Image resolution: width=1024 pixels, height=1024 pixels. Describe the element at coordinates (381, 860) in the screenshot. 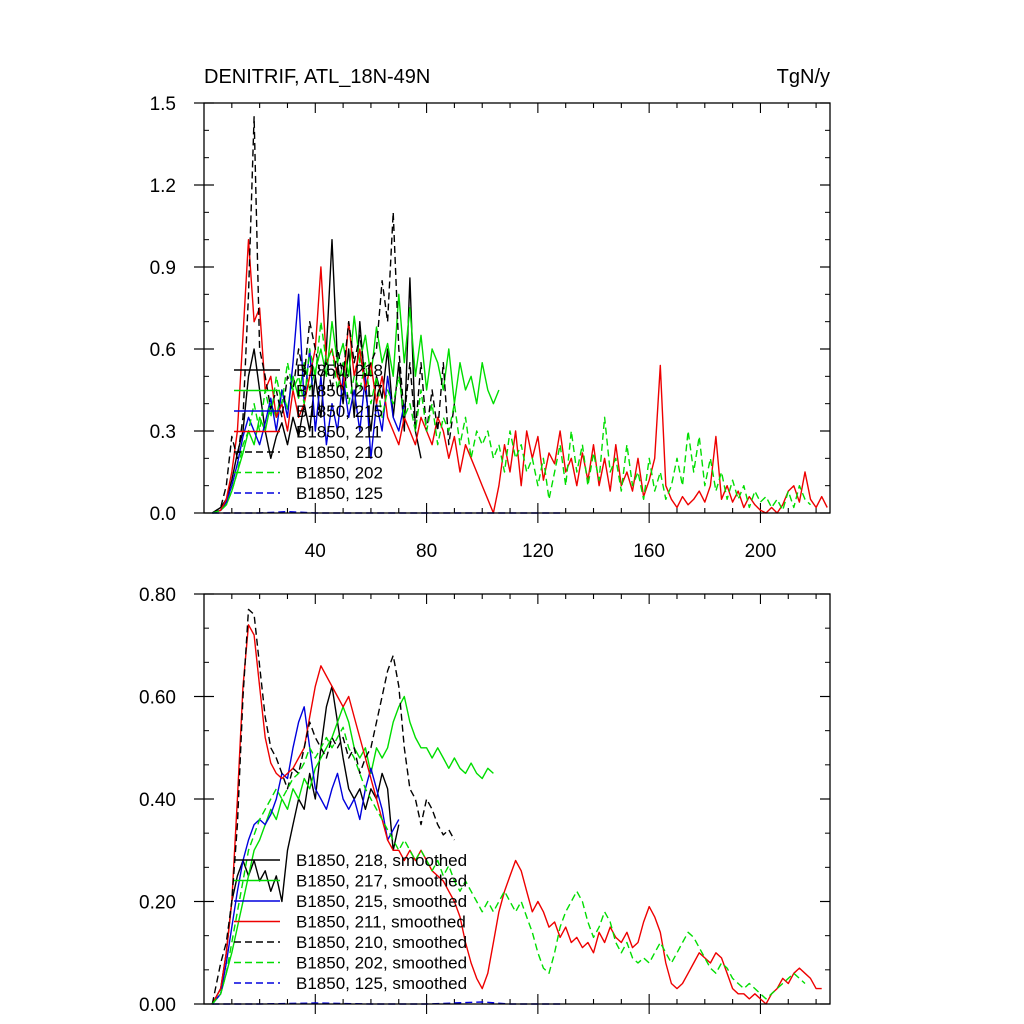

I see `legend-label: B1850, 218, smoothed` at that location.